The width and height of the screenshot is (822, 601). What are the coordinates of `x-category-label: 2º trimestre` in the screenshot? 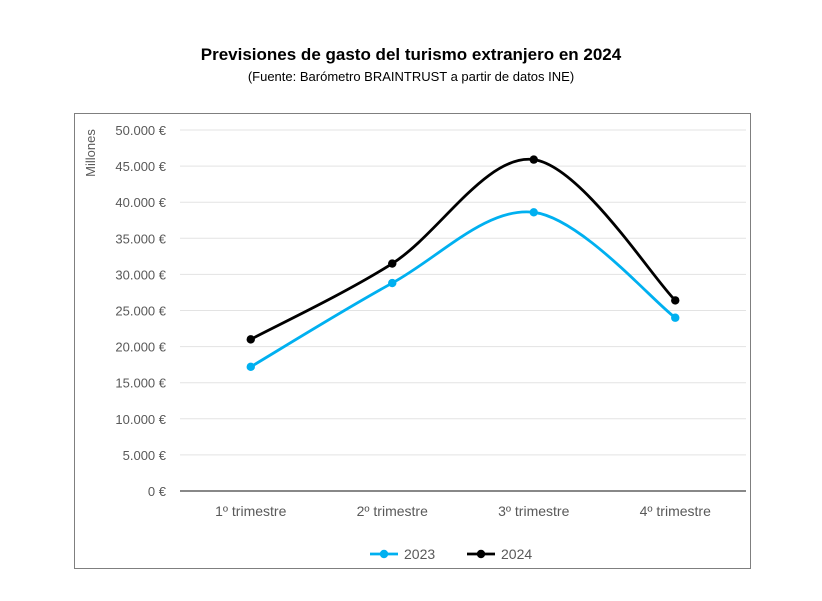 It's located at (392, 511).